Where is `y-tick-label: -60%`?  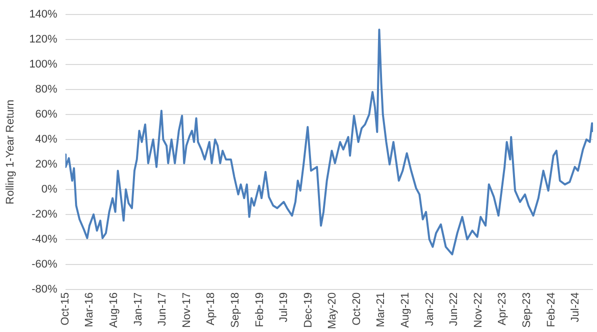
y-tick-label: -60% is located at coordinates (45, 264).